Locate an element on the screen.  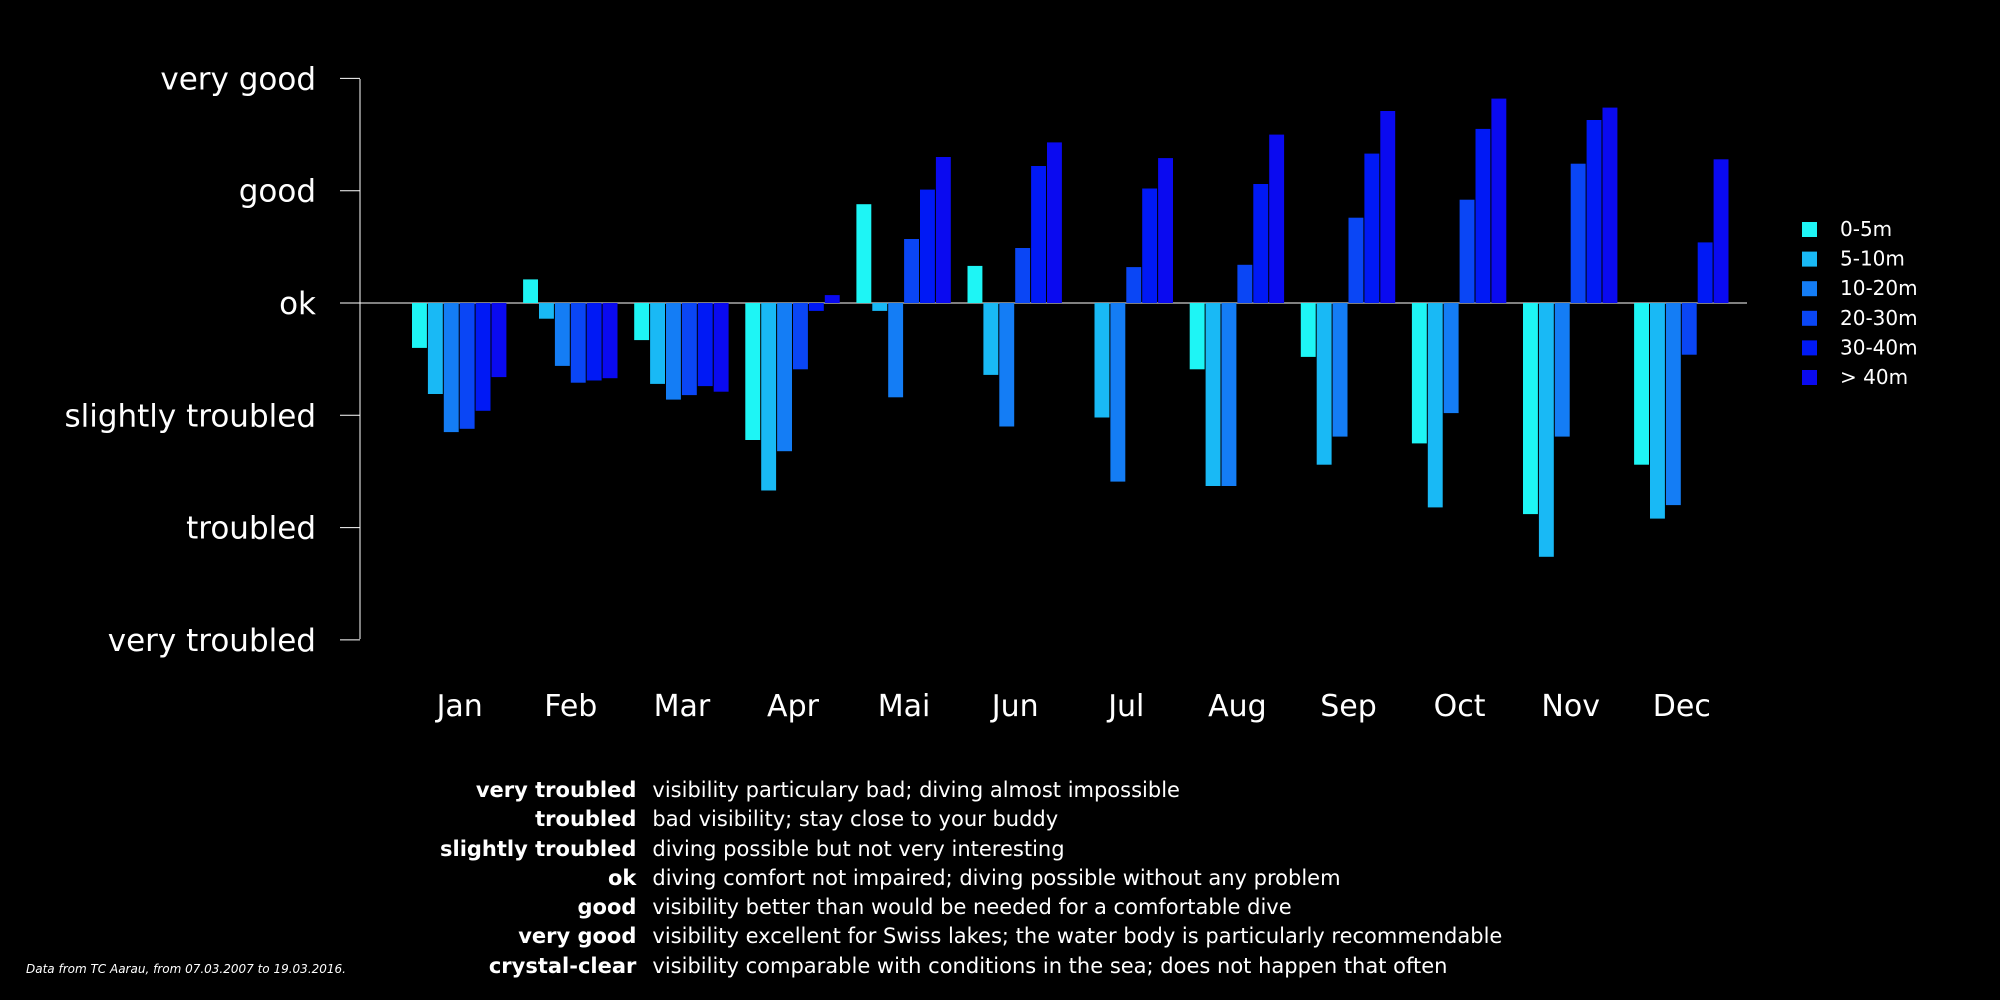
definition-term: ok is located at coordinates (622, 877).